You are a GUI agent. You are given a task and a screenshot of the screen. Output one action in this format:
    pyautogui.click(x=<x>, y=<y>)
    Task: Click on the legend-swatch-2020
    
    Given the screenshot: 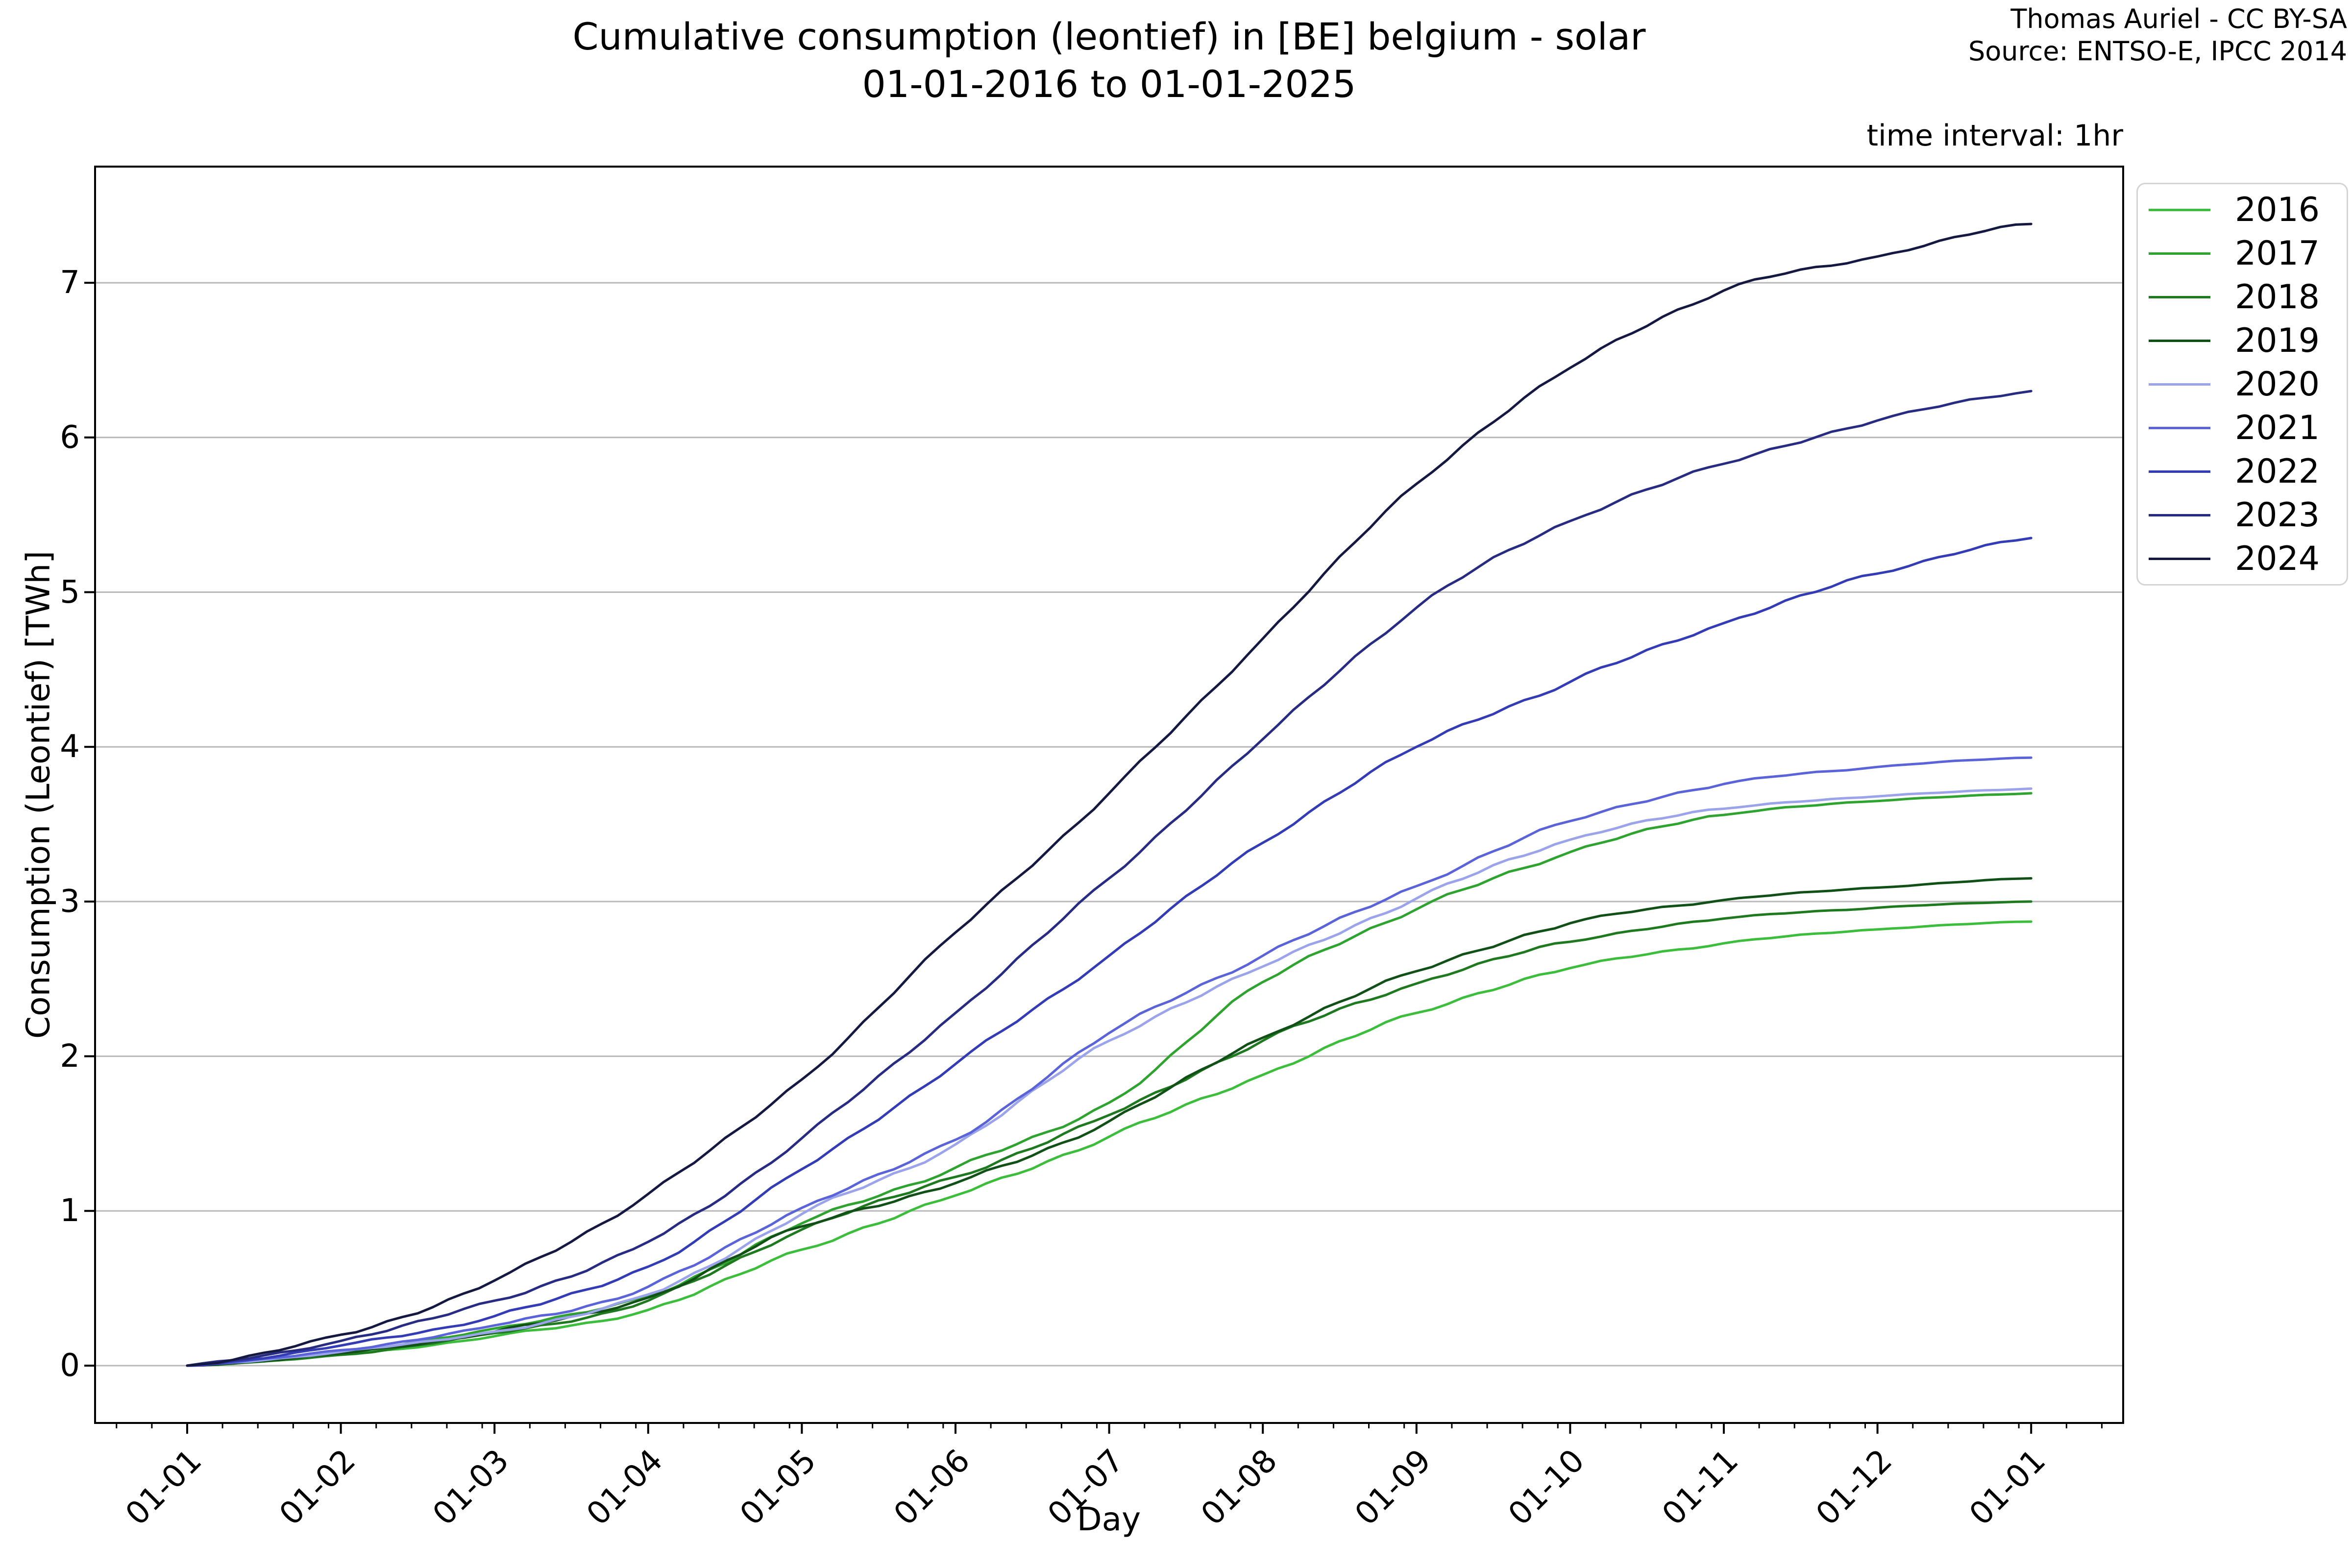 What is the action you would take?
    pyautogui.click(x=2179, y=384)
    